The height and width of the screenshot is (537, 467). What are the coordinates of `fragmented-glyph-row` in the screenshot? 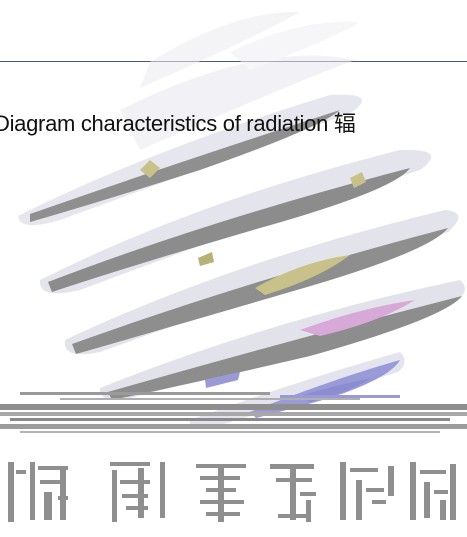 It's located at (232, 492).